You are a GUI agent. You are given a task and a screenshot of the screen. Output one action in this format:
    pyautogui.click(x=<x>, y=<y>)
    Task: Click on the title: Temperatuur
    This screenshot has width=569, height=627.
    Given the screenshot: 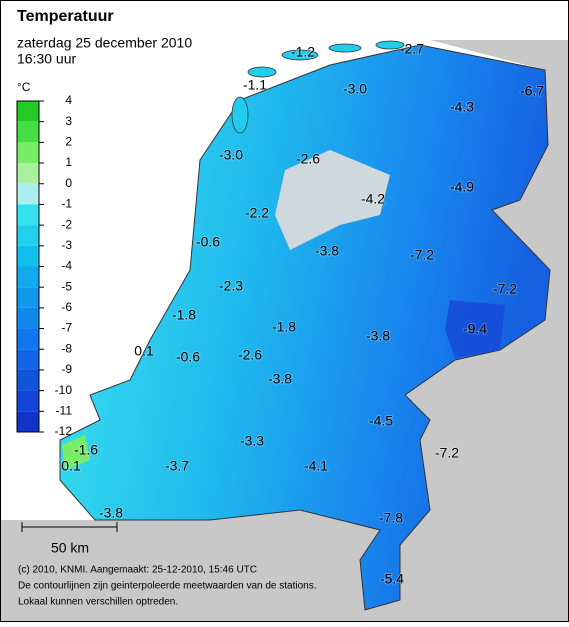 What is the action you would take?
    pyautogui.click(x=65, y=16)
    